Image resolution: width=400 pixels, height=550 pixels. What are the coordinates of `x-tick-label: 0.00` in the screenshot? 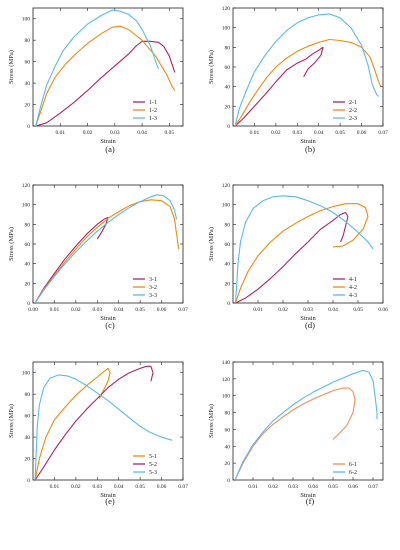 It's located at (33, 310).